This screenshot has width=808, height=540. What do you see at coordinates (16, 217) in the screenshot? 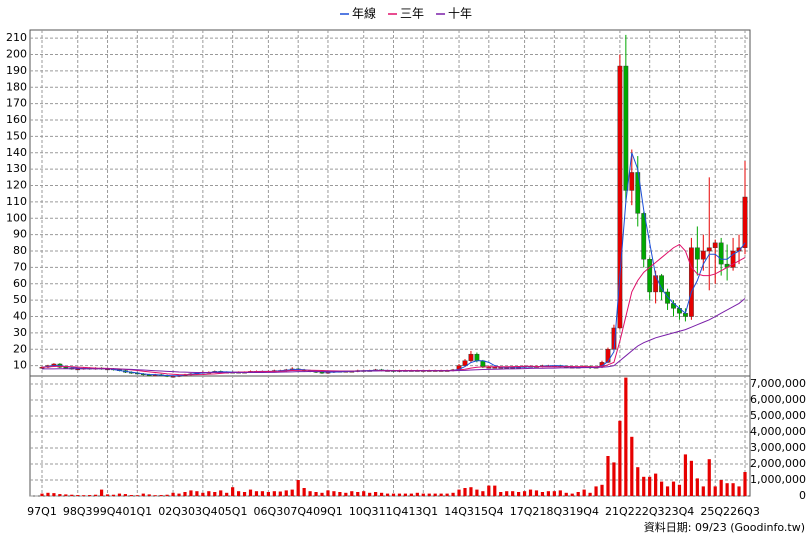
I see `y-tick-label: 100` at bounding box center [16, 217].